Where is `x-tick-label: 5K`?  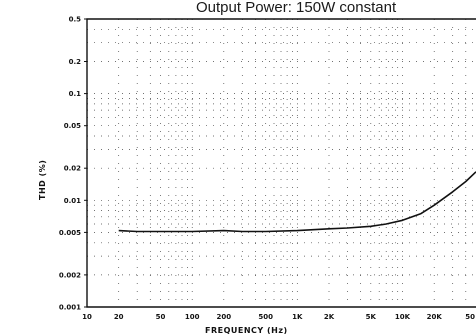 x-tick-label: 5K is located at coordinates (371, 317).